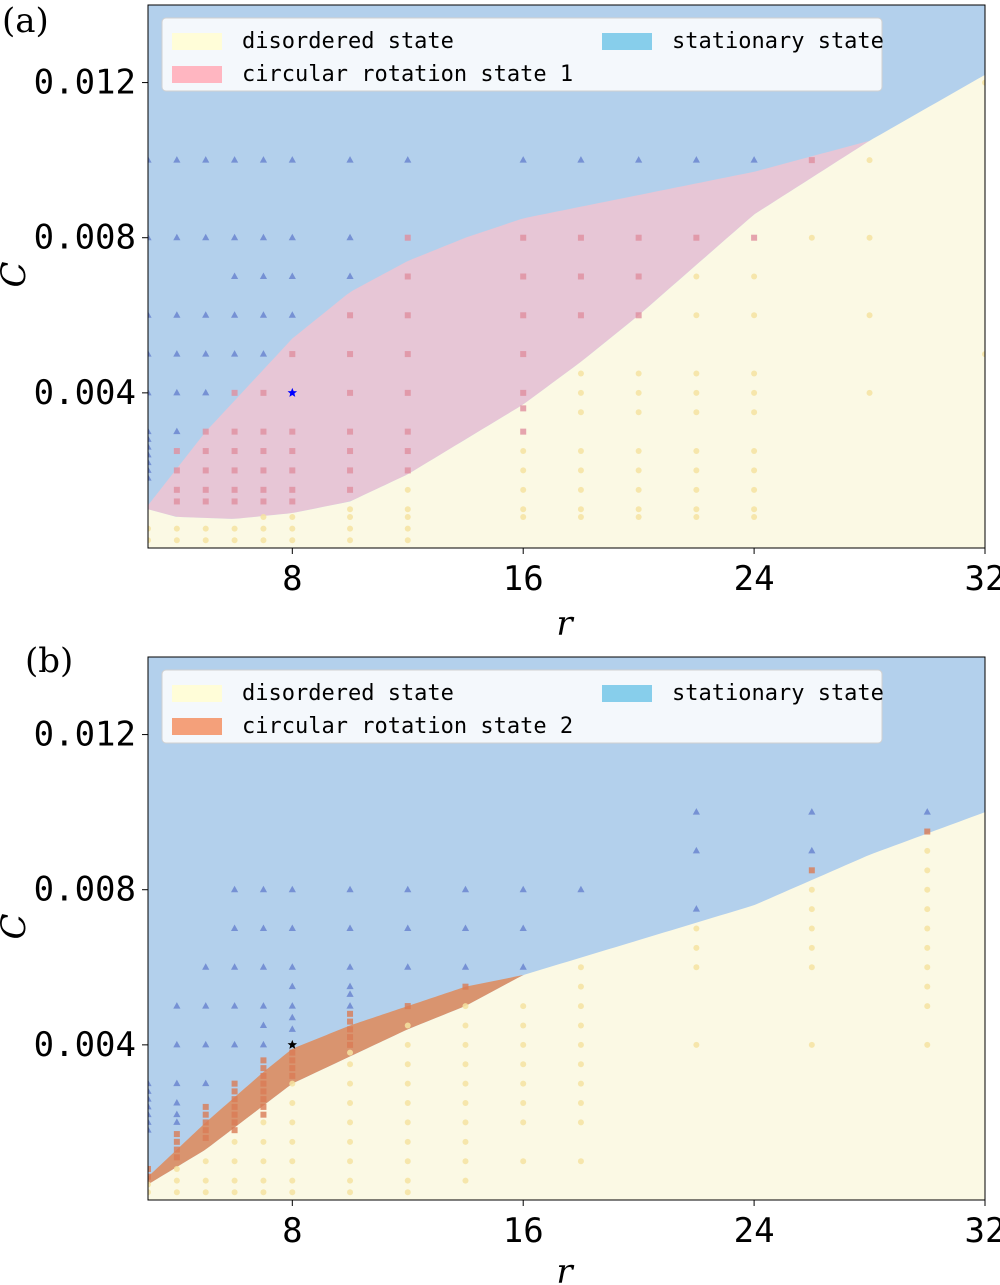 The width and height of the screenshot is (1000, 1285). Describe the element at coordinates (565, 624) in the screenshot. I see `x-axis-label: r` at that location.